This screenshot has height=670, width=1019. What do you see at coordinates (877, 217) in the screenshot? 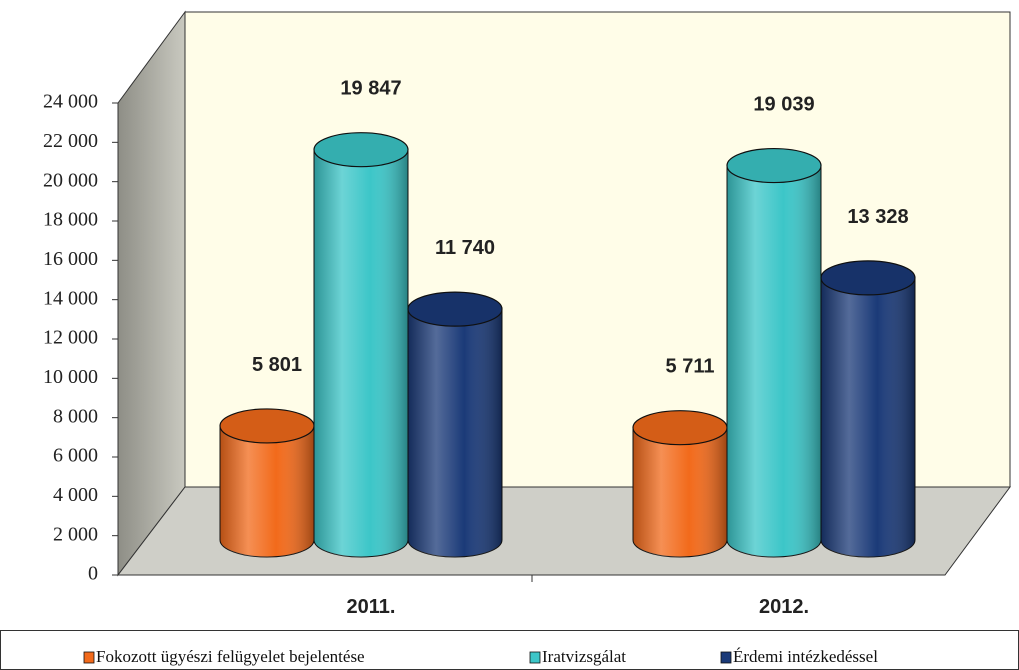
I see `value-label: 13 328` at bounding box center [877, 217].